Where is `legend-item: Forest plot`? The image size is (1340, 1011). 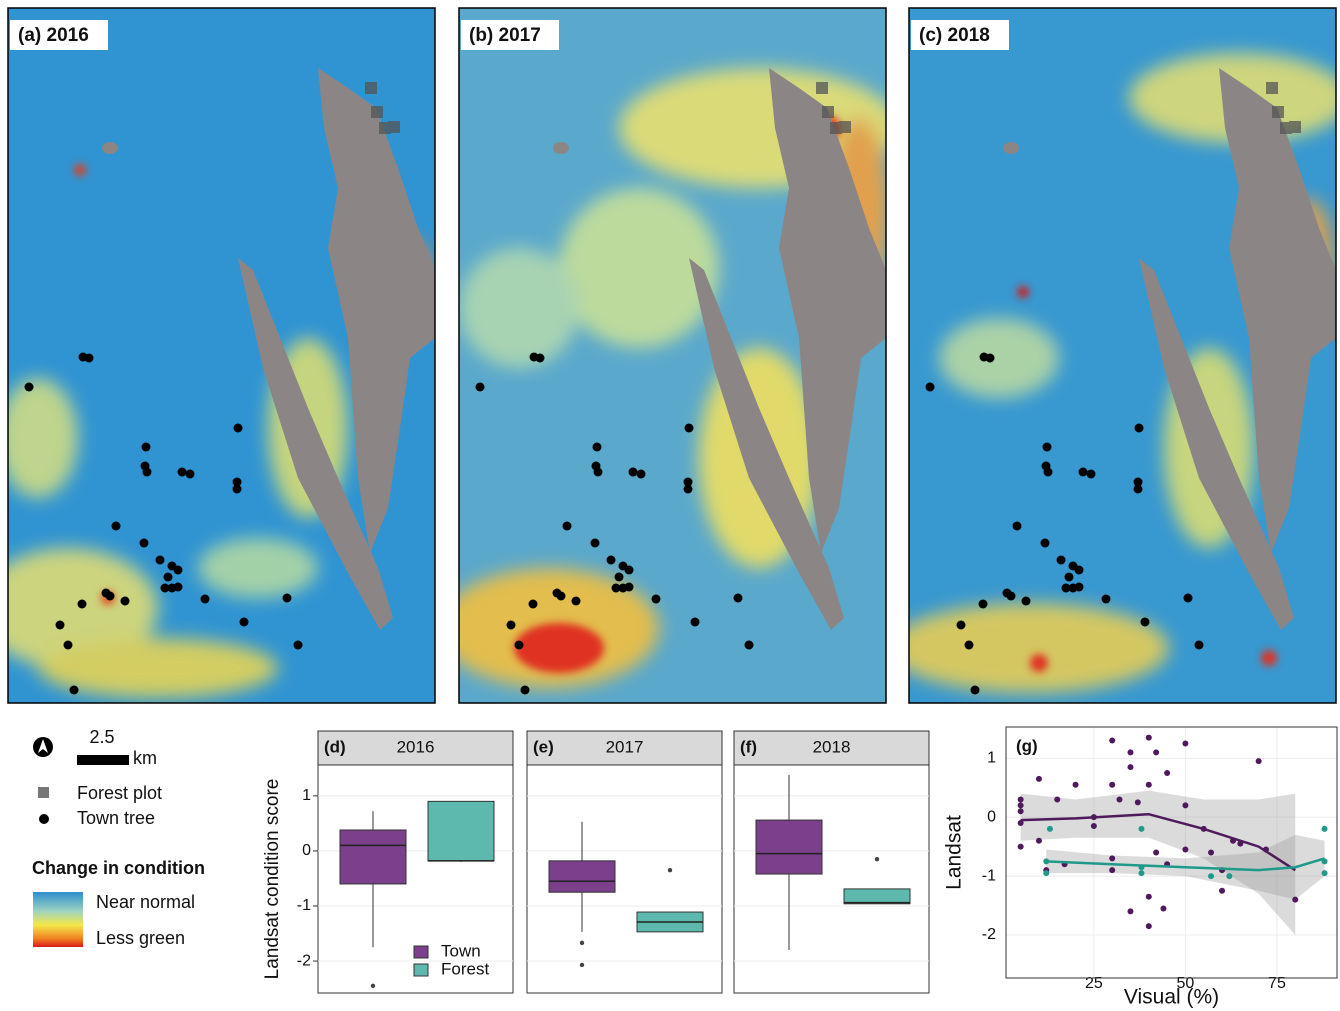 legend-item: Forest plot is located at coordinates (119, 793).